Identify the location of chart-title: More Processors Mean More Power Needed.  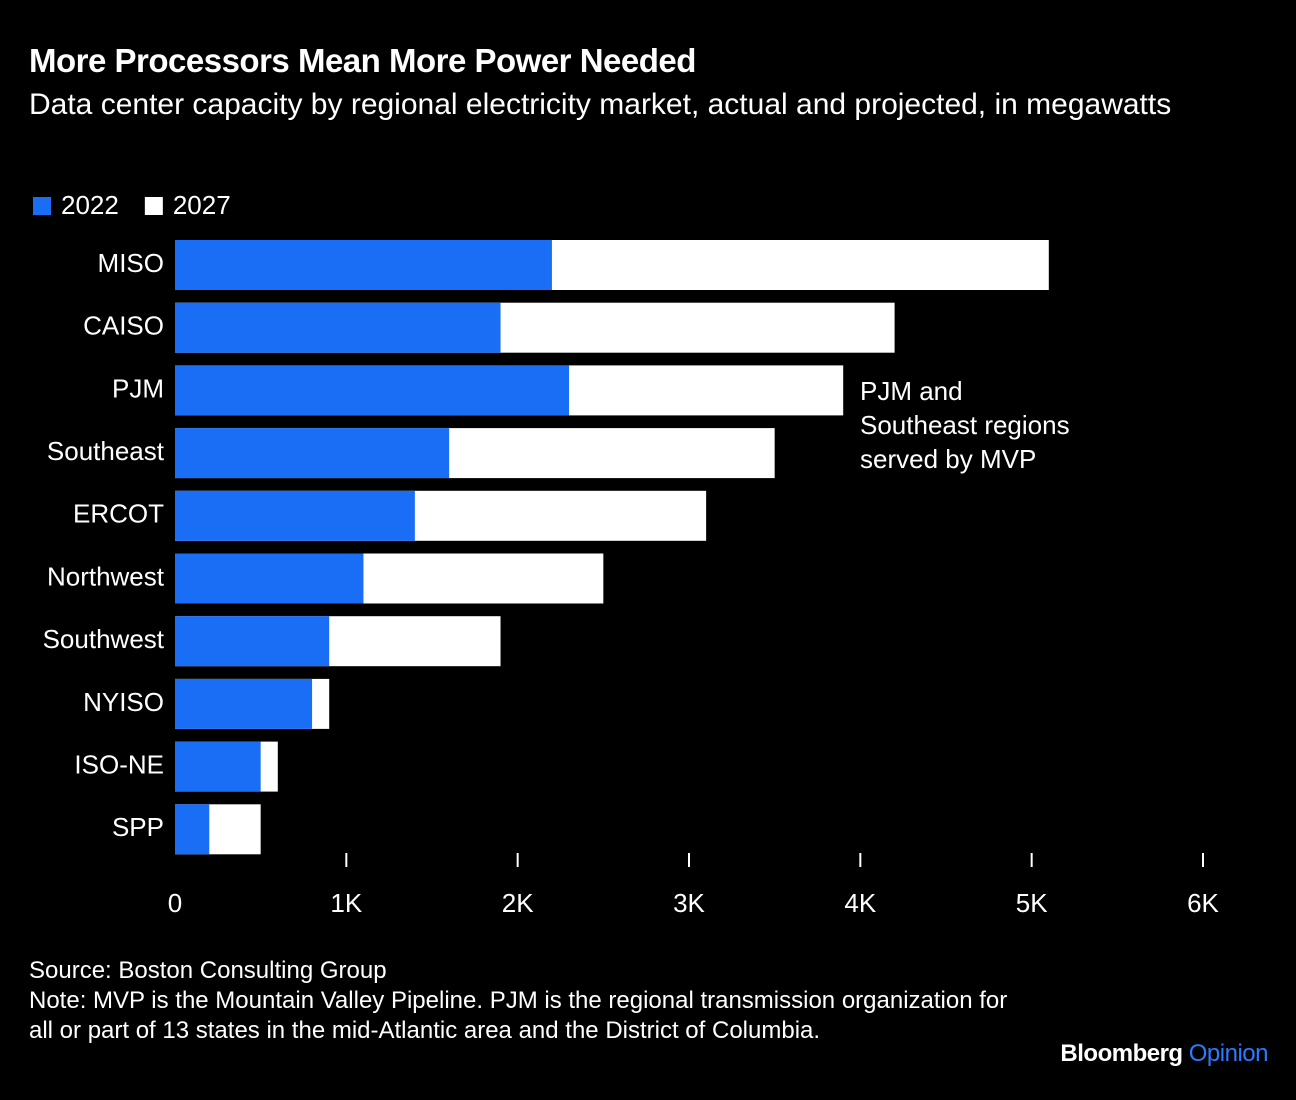
(362, 60).